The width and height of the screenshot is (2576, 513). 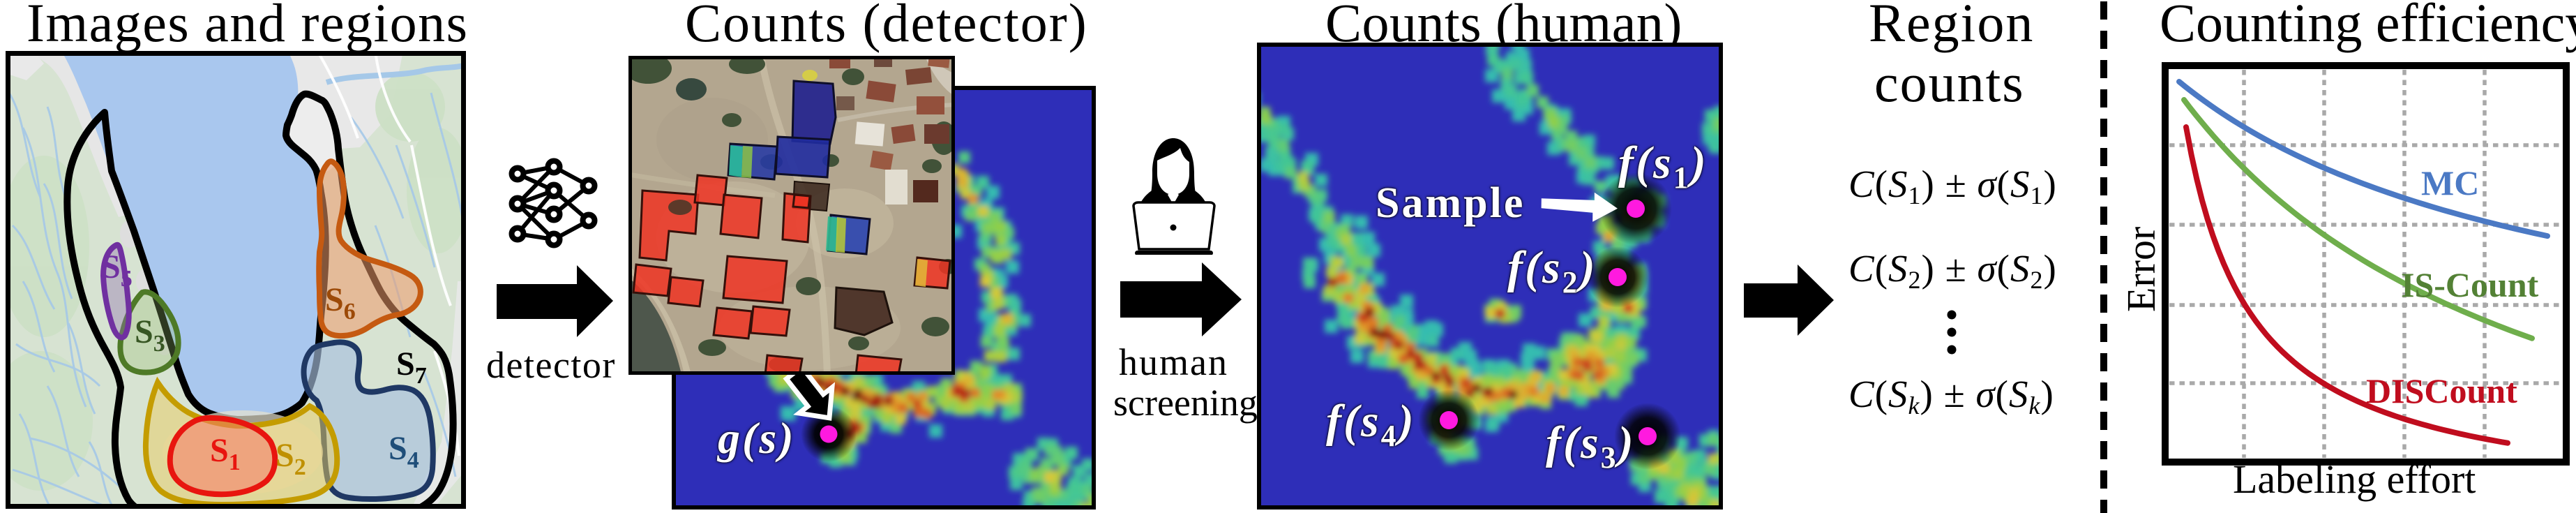 What do you see at coordinates (2470, 284) in the screenshot?
I see `svg-text: IS-Count` at bounding box center [2470, 284].